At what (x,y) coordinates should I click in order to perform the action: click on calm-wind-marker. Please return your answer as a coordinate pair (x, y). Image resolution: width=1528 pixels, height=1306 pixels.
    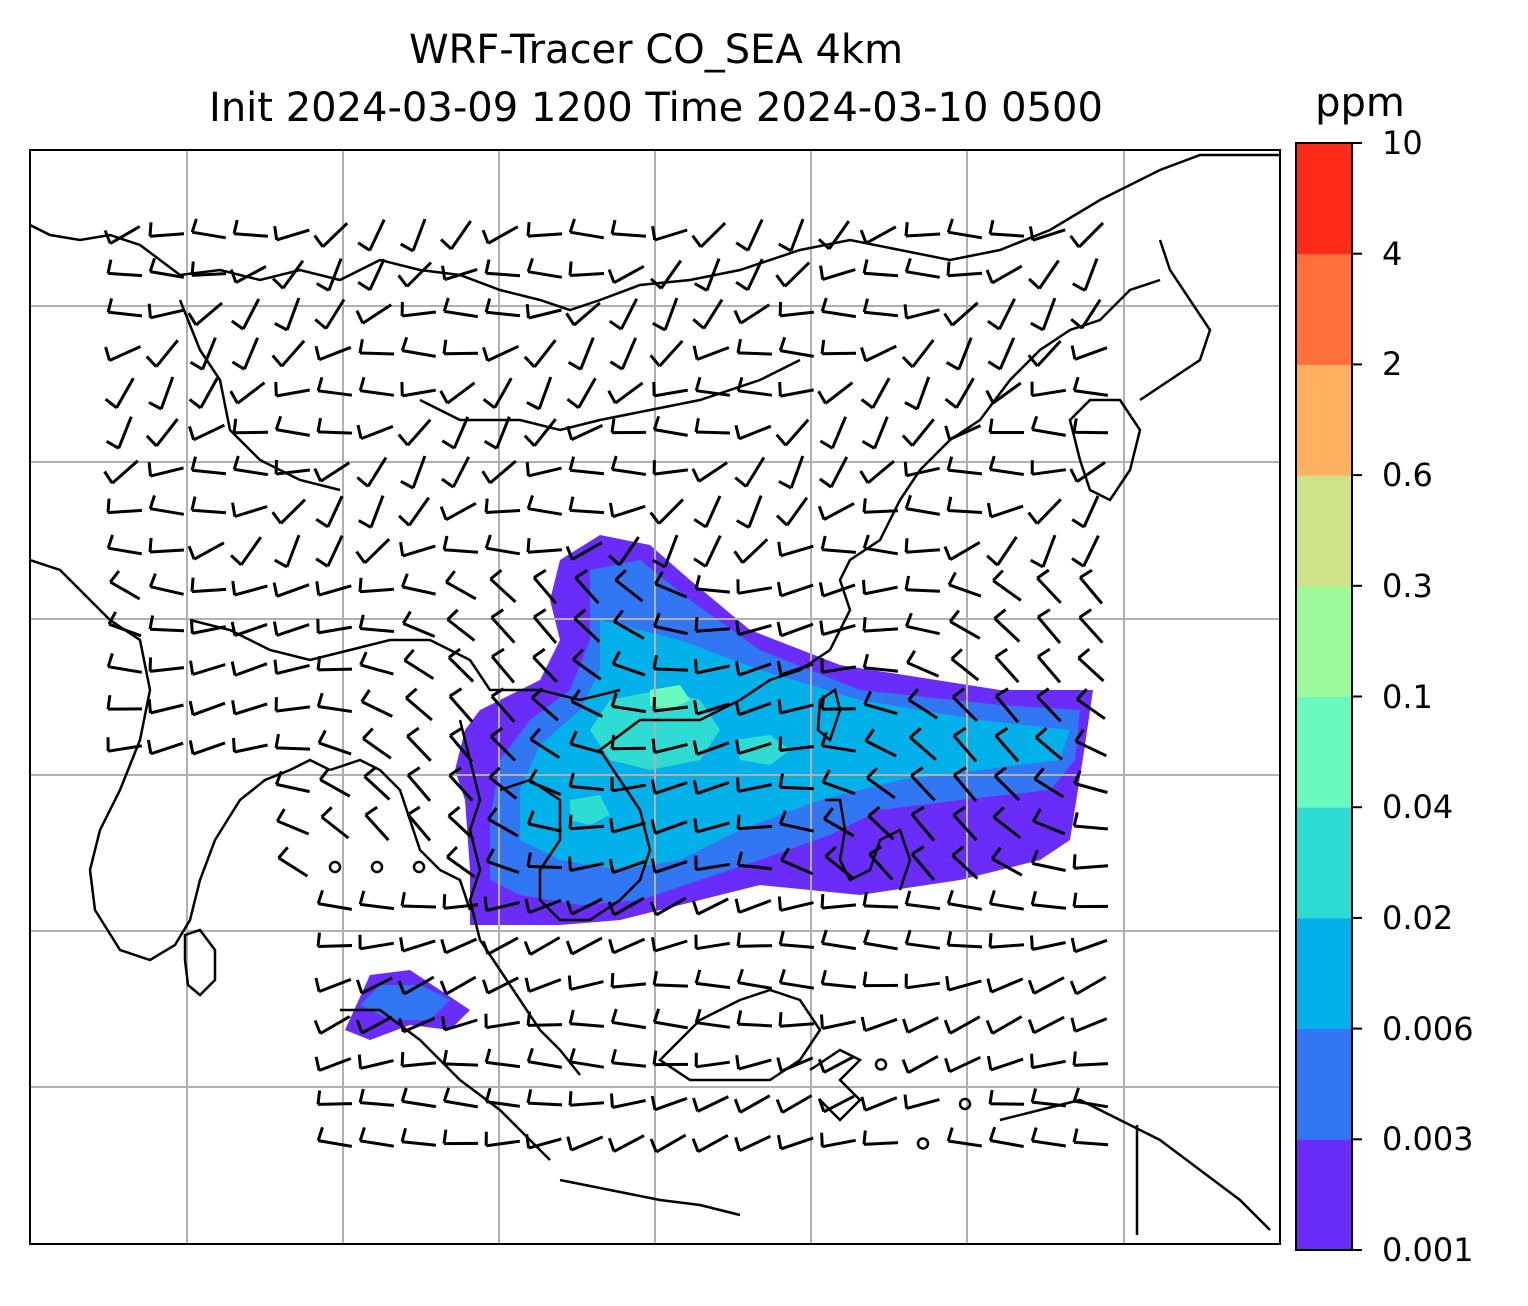
    Looking at the image, I should click on (335, 867).